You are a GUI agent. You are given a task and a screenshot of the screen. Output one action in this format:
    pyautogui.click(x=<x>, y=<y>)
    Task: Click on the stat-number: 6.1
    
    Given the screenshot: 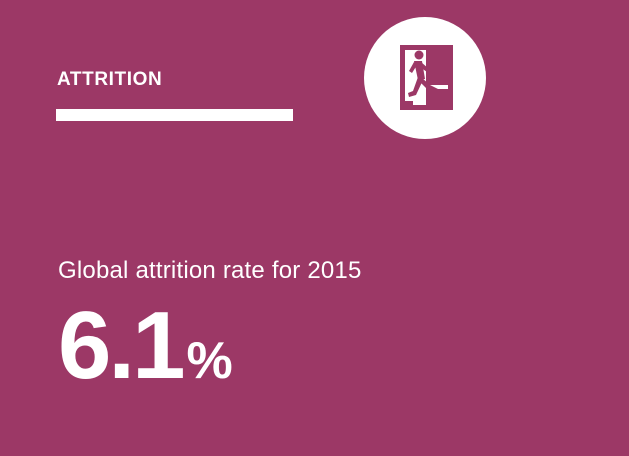 What is the action you would take?
    pyautogui.click(x=121, y=345)
    